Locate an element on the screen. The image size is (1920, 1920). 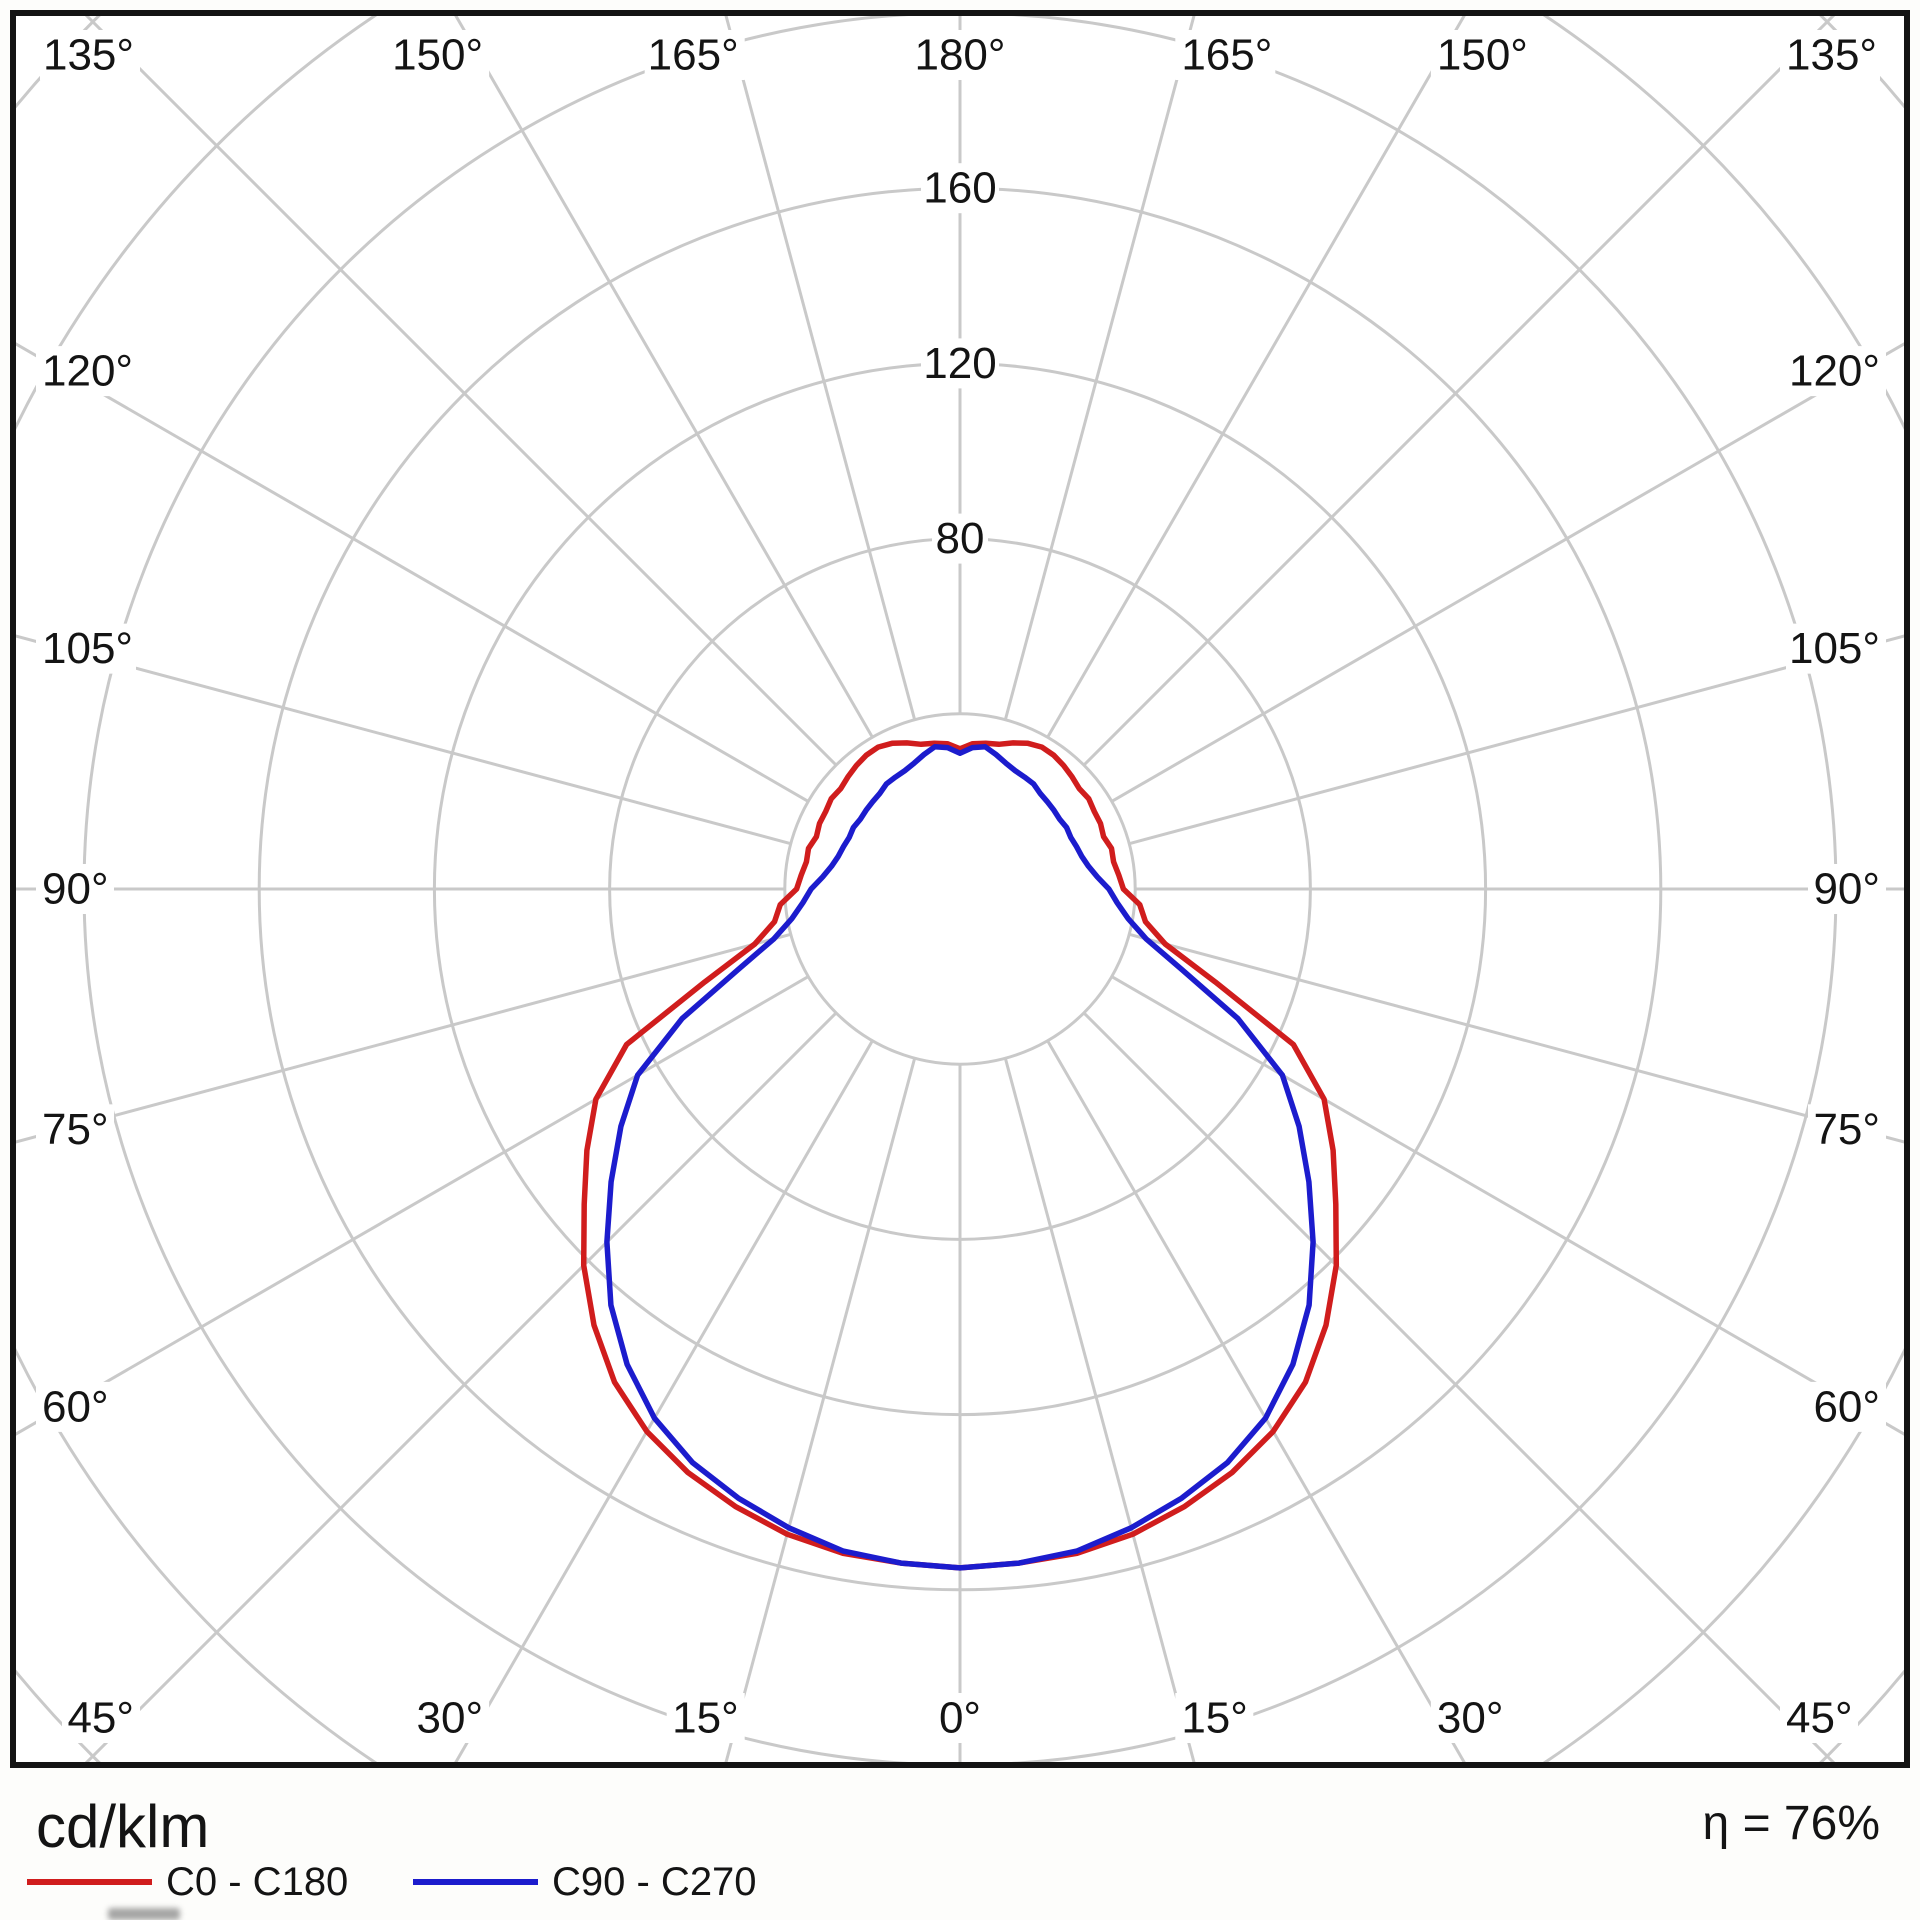
angle-label-150-right-bg is located at coordinates (1480, 55).